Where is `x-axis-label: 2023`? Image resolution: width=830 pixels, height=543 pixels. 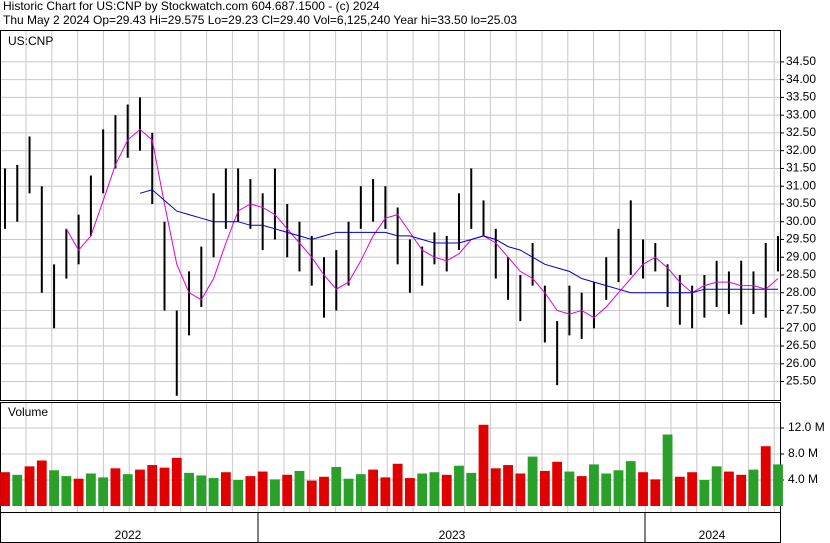
x-axis-label: 2023 is located at coordinates (452, 535).